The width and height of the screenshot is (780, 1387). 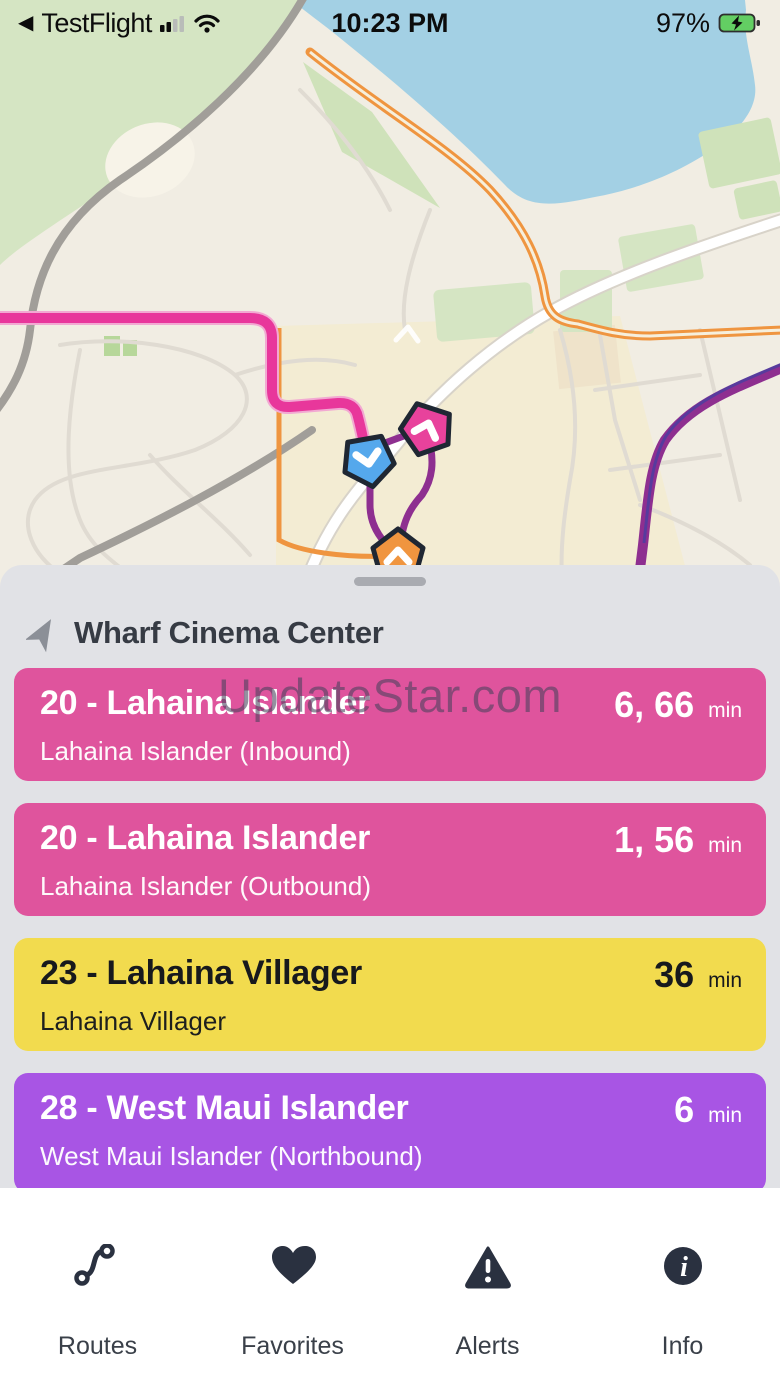 I want to click on route-title: 28 - West Maui Islander, so click(x=224, y=1108).